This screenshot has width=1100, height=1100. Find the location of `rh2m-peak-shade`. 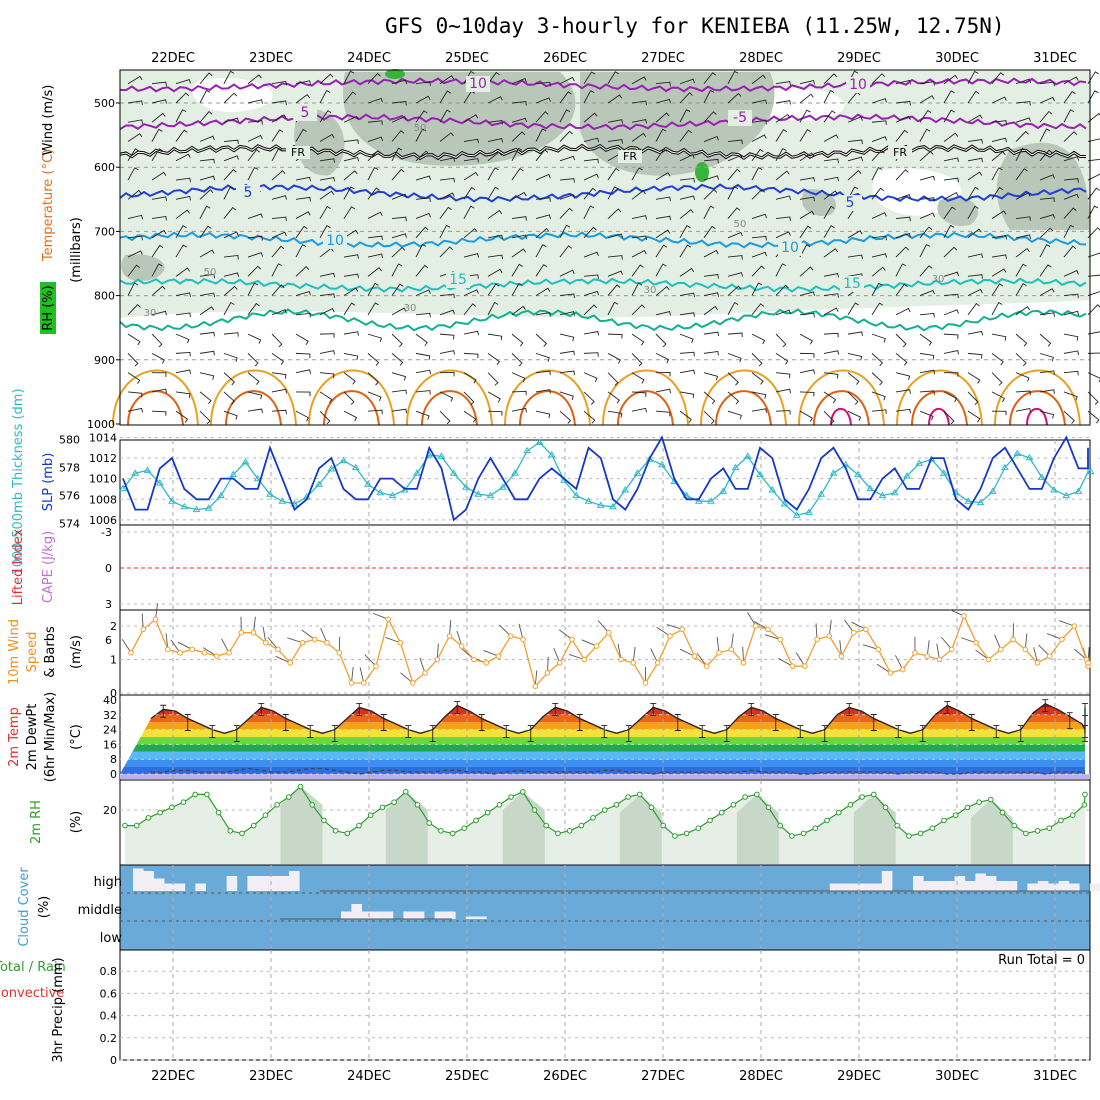

rh2m-peak-shade is located at coordinates (757, 829).